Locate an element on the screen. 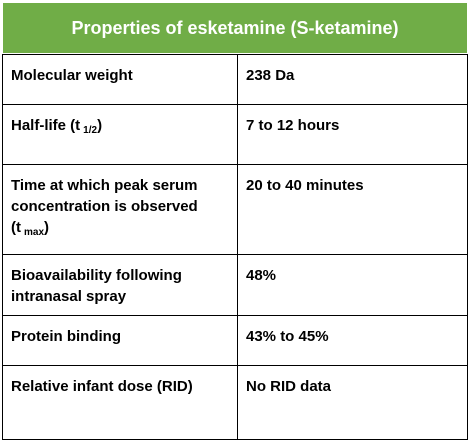 The height and width of the screenshot is (443, 472). property-cell: Protein binding is located at coordinates (120, 340).